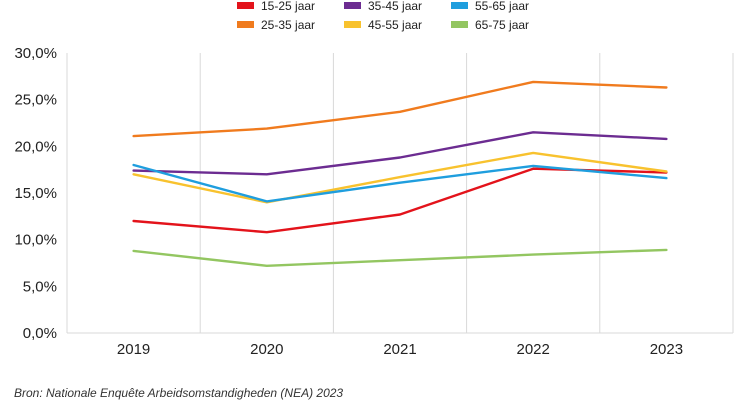 The image size is (750, 405). What do you see at coordinates (502, 6) in the screenshot?
I see `legend-label: 55-65 jaar` at bounding box center [502, 6].